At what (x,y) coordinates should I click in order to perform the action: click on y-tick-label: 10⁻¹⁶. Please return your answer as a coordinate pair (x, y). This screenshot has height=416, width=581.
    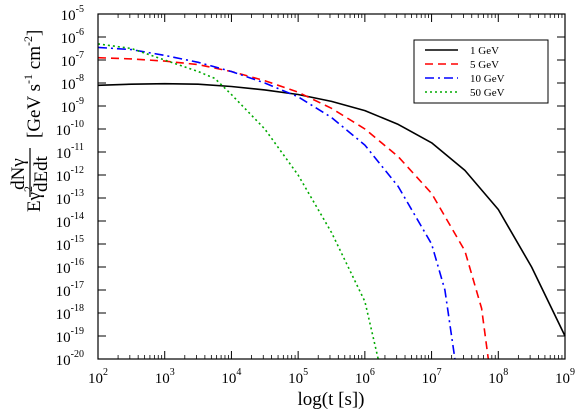
    Looking at the image, I should click on (70, 267).